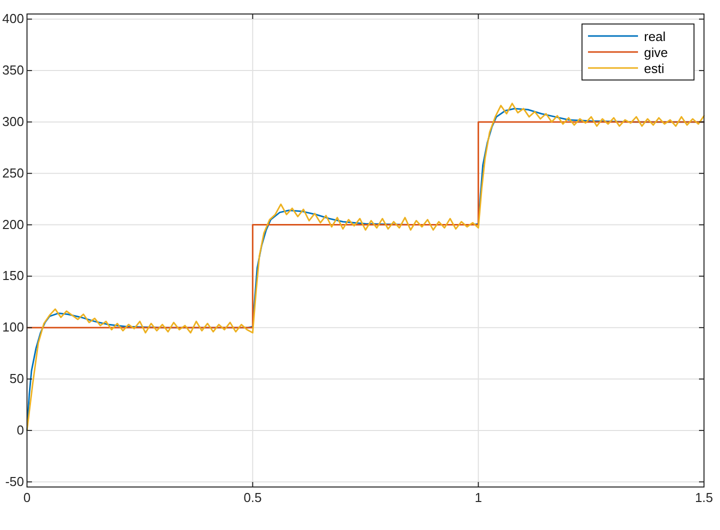  I want to click on y-tick-label: 250, so click(13, 172).